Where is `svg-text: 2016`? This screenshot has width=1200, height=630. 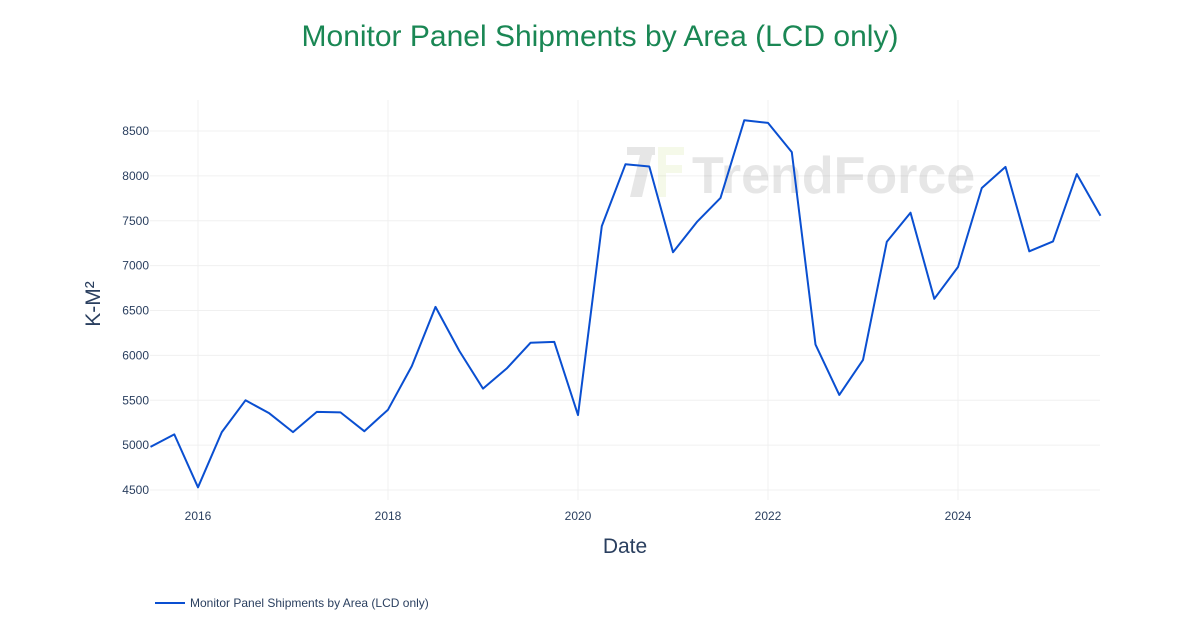
svg-text: 2016 is located at coordinates (198, 516).